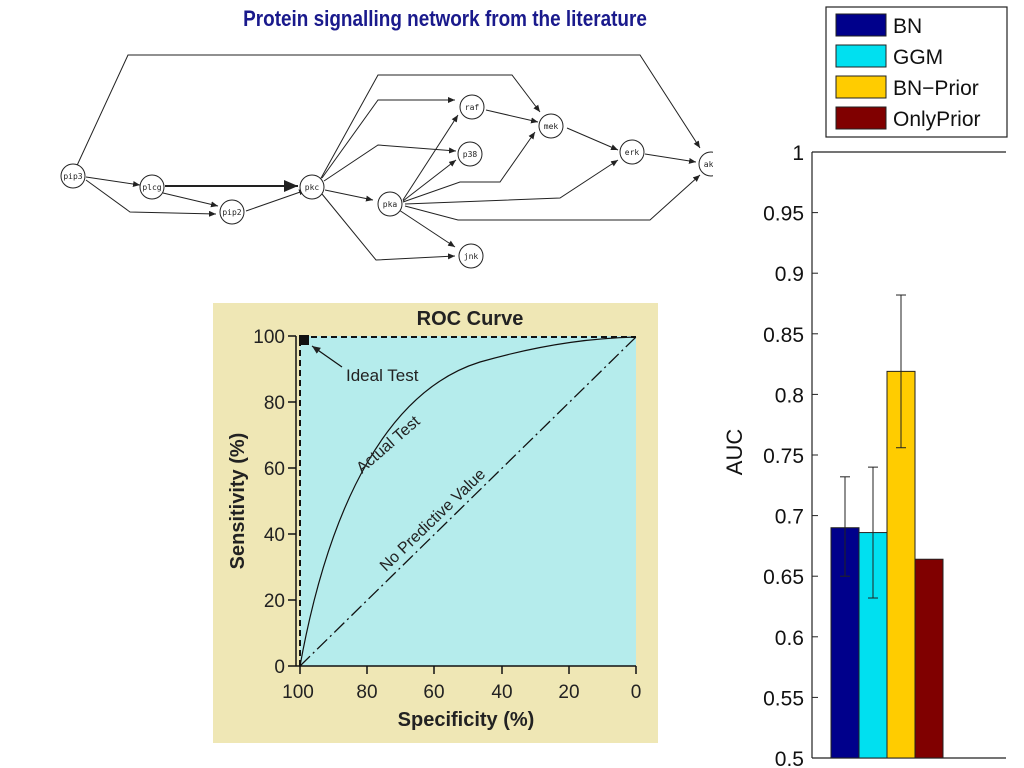  What do you see at coordinates (298, 692) in the screenshot?
I see `roc-x-tick: 100` at bounding box center [298, 692].